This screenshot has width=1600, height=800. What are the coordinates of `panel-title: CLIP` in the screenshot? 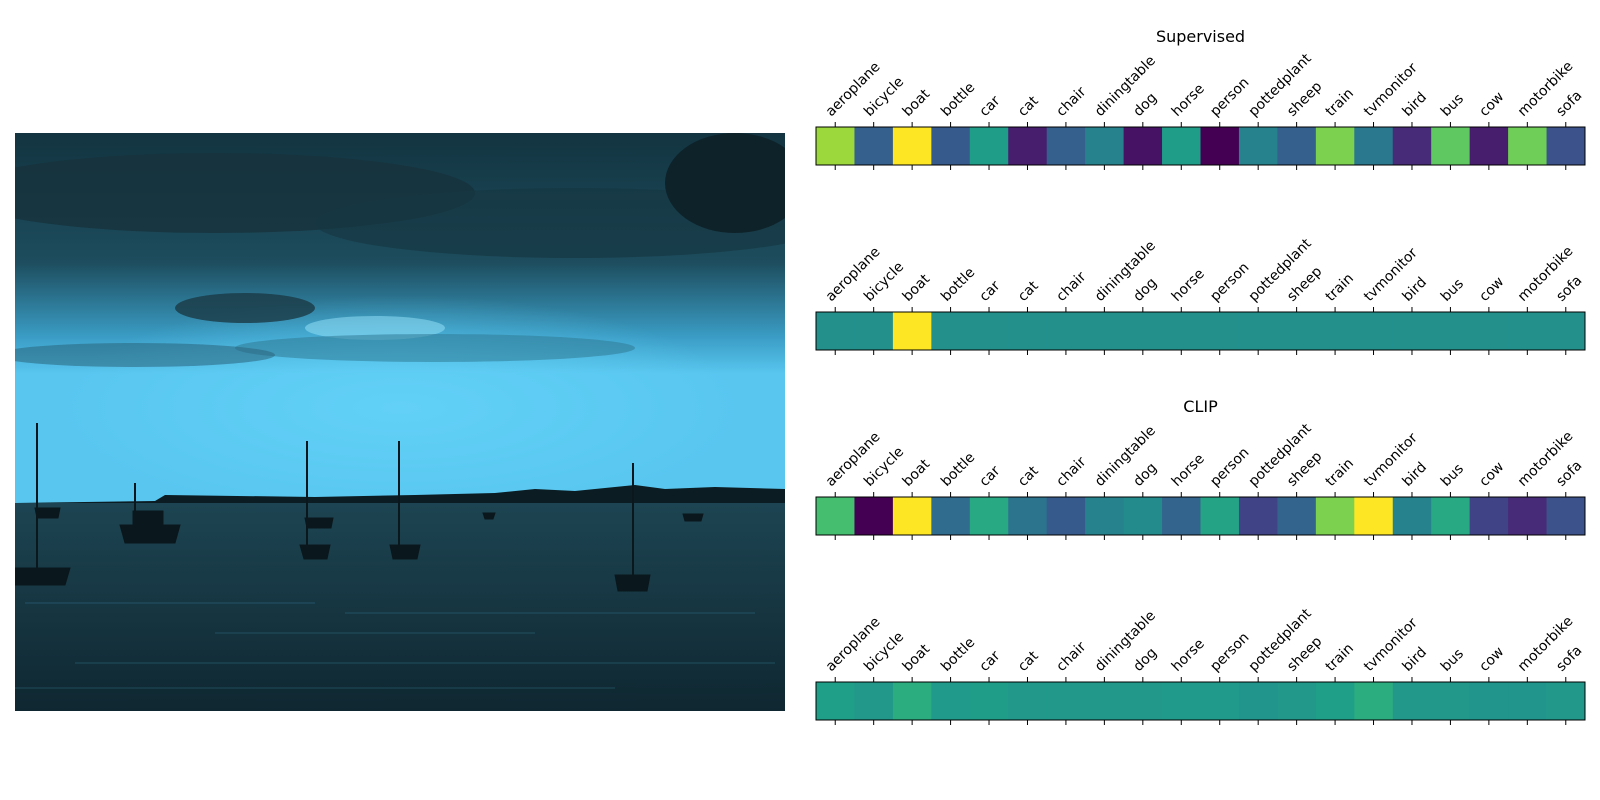 It's located at (1200, 406).